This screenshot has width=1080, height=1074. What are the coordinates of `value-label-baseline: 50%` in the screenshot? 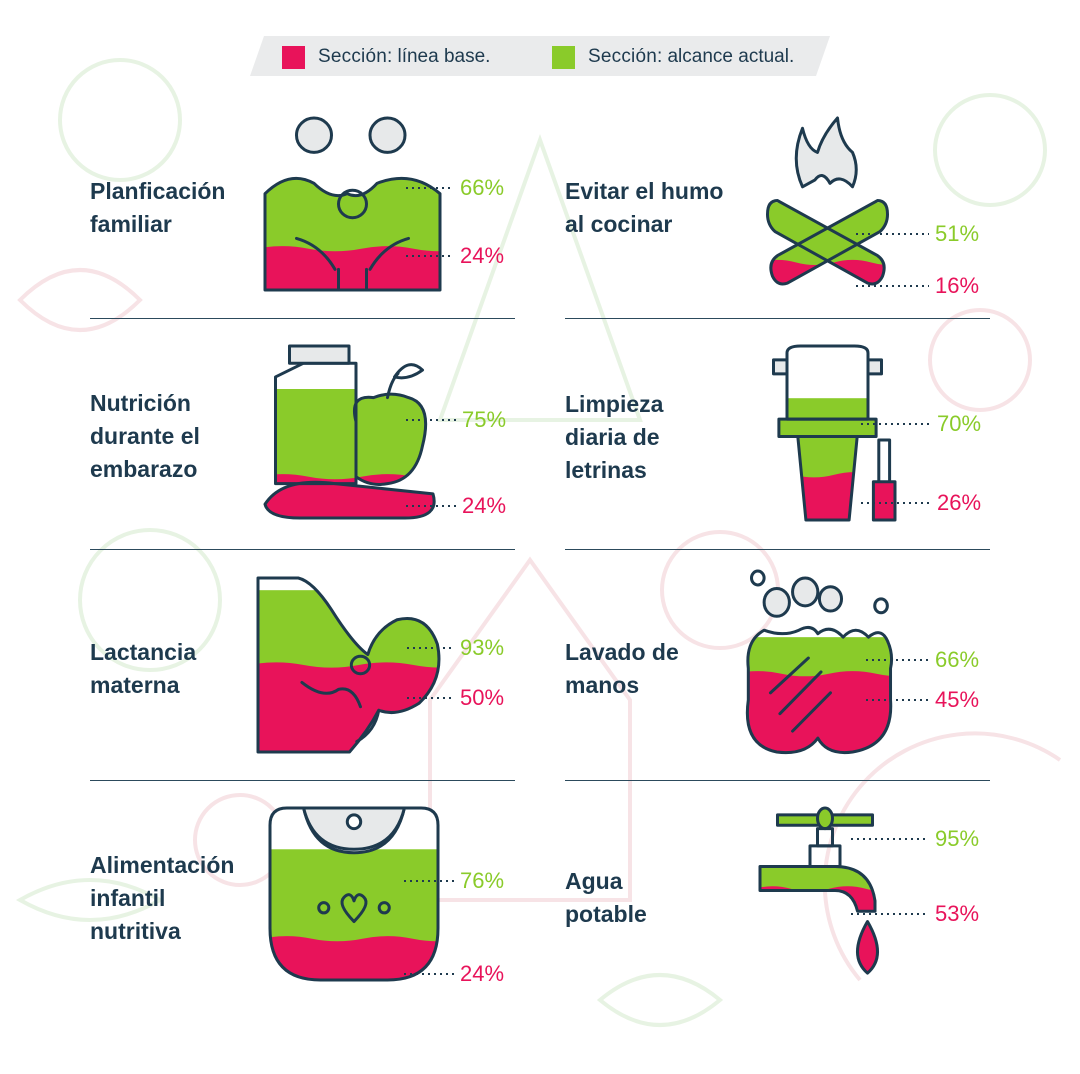 It's located at (482, 697).